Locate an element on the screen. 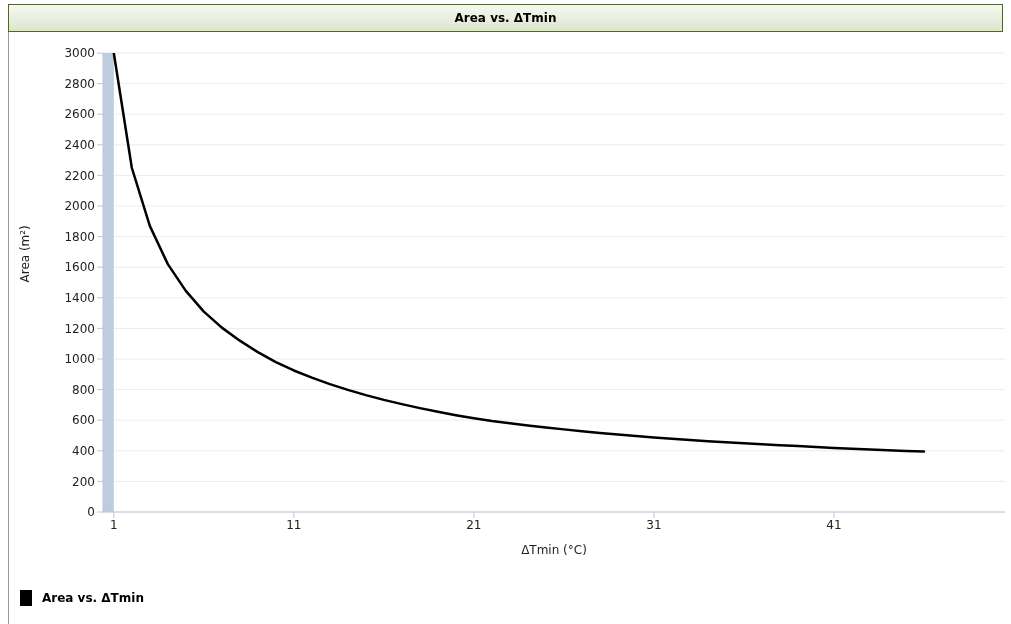 Image resolution: width=1011 pixels, height=624 pixels. y-tick-label: 0 is located at coordinates (91, 512).